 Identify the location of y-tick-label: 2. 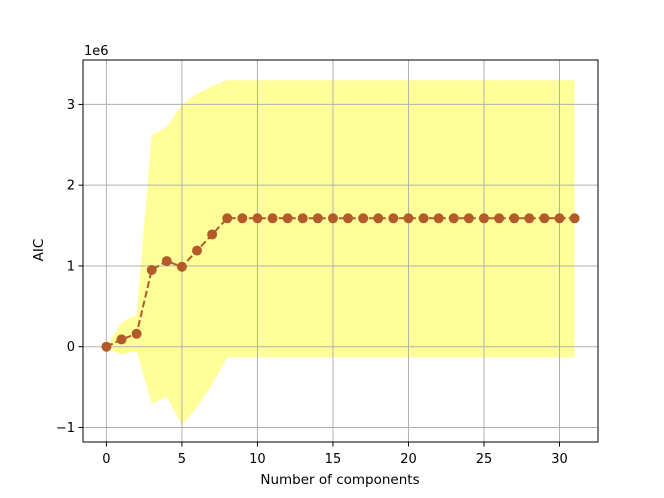
(71, 186).